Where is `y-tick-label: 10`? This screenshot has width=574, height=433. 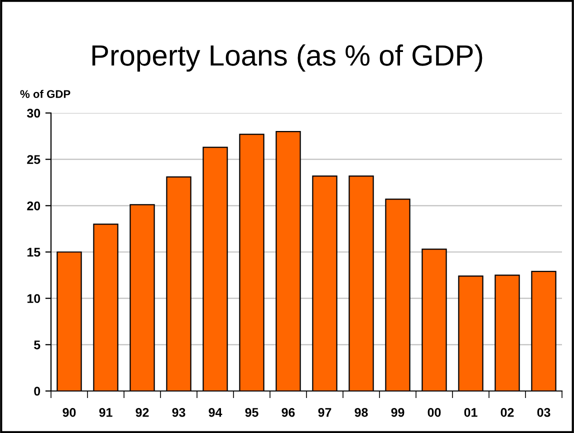 y-tick-label: 10 is located at coordinates (33, 298).